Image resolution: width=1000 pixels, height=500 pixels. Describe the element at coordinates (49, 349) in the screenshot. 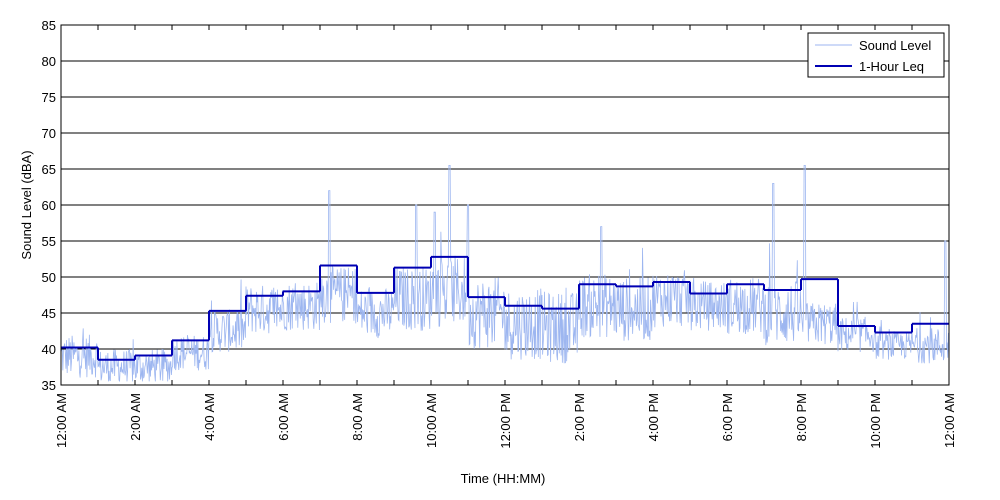

I see `y-tick-label: 40` at that location.